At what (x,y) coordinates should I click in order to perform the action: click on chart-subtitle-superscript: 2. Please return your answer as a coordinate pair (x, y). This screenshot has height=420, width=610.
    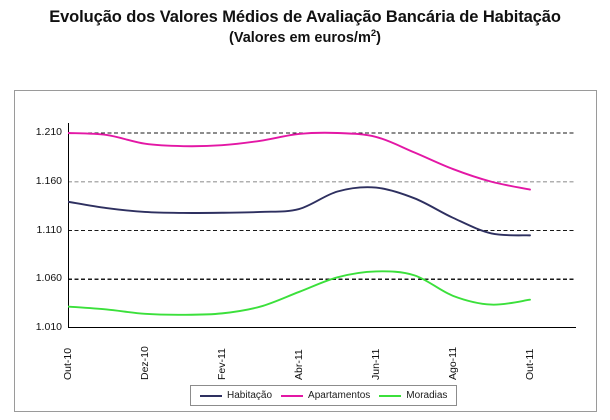
    Looking at the image, I should click on (373, 34).